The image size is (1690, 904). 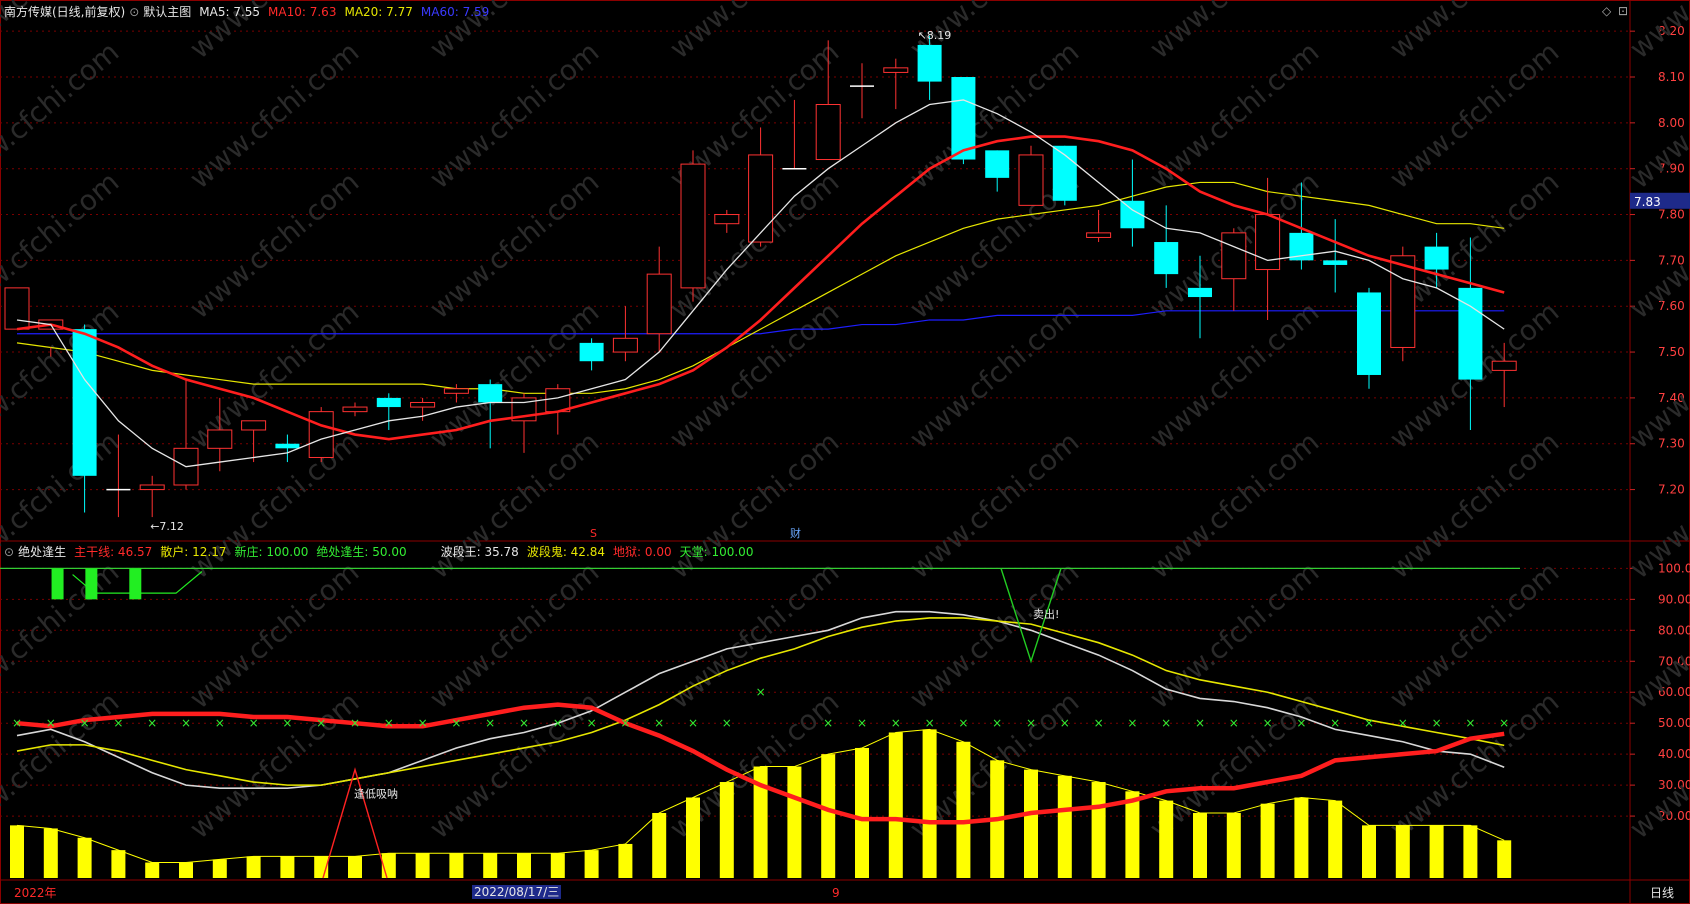 I want to click on y-tick-label: 8.20, so click(x=1671, y=31).